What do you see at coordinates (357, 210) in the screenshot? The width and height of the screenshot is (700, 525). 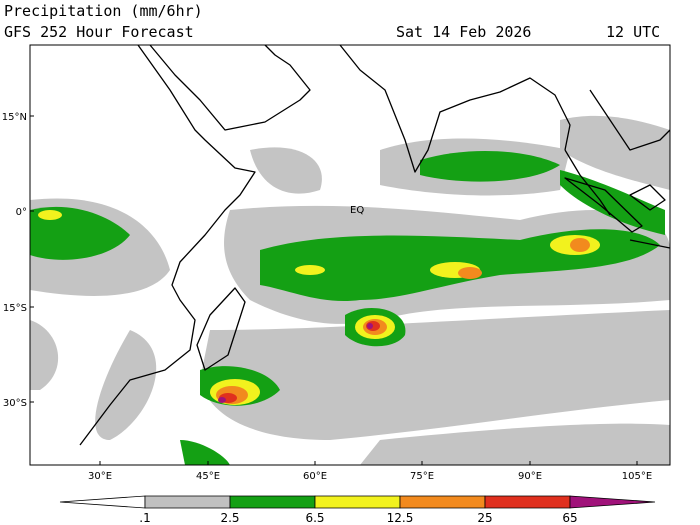 I see `equator-label: EQ` at bounding box center [357, 210].